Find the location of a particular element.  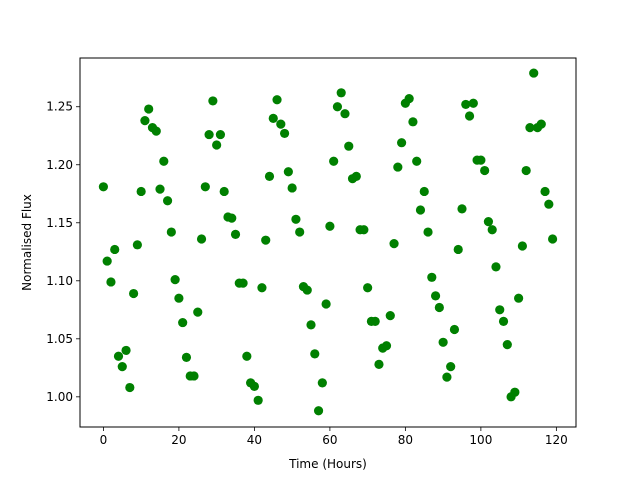

x-axis-ticks: 0 20 40 60 80 100 120 is located at coordinates (334, 437).